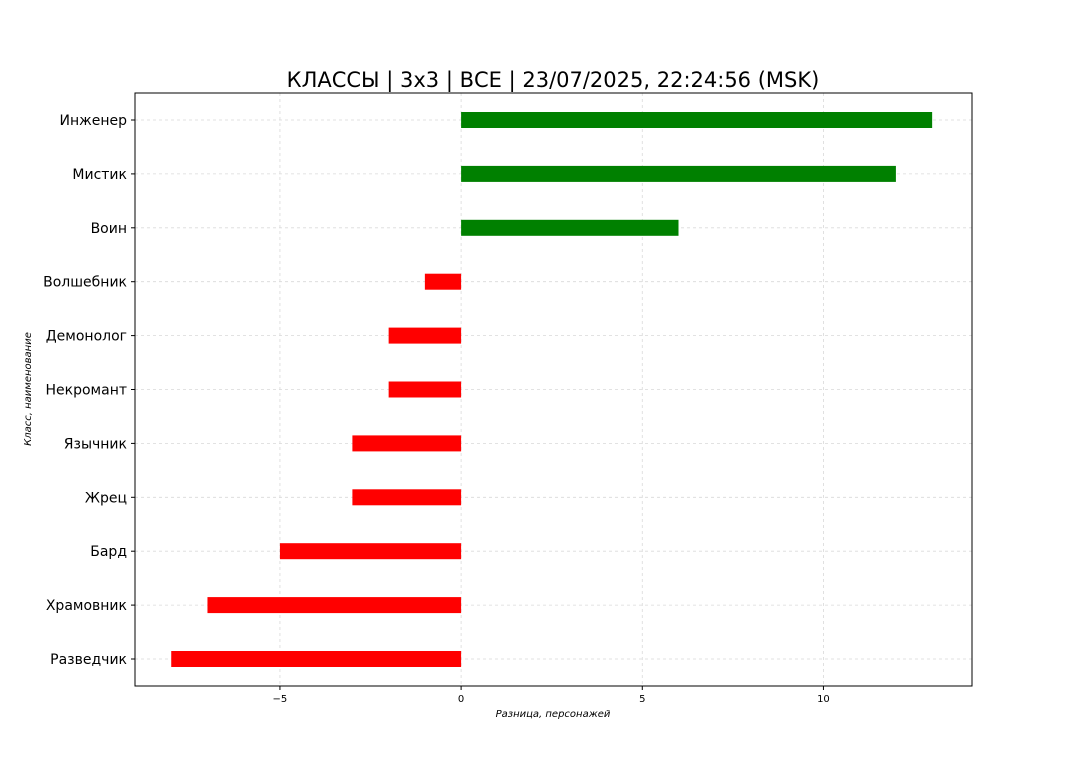 The width and height of the screenshot is (1080, 771). What do you see at coordinates (86, 606) in the screenshot?
I see `y-tick-label: Храмовник` at bounding box center [86, 606].